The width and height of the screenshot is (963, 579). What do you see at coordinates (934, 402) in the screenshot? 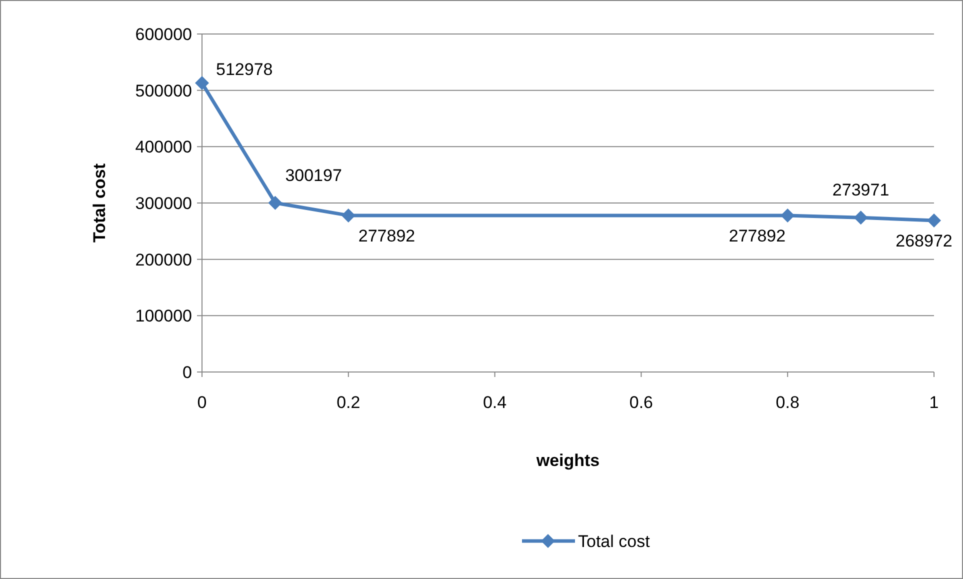
I see `x-tick-label: 1` at bounding box center [934, 402].